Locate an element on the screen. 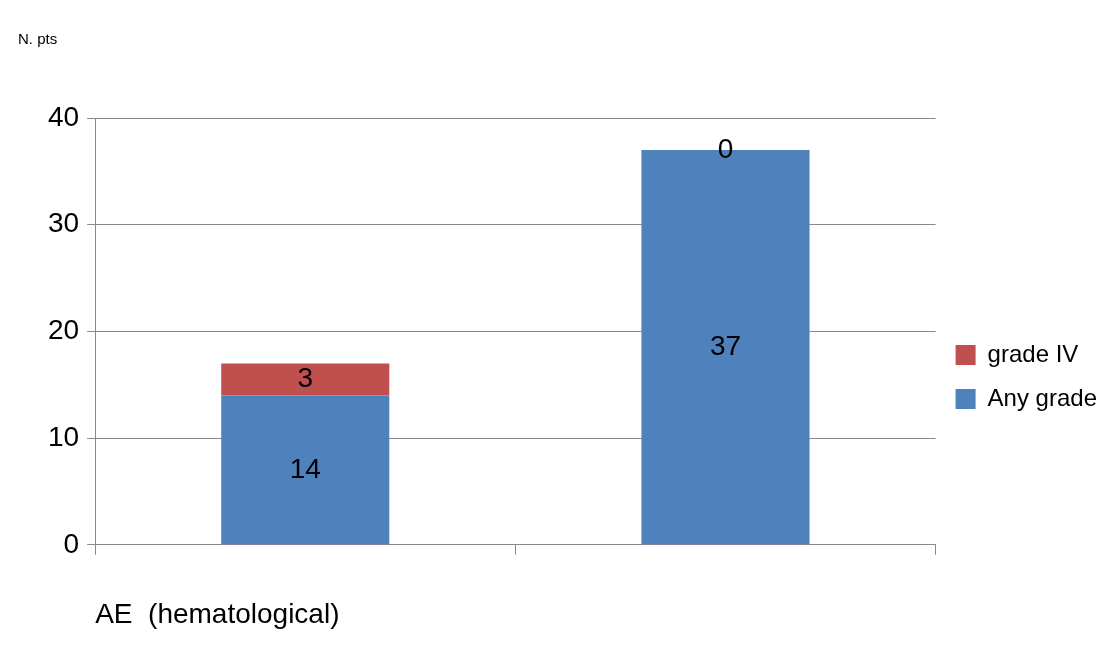 This screenshot has width=1117, height=646. data-label: 3 is located at coordinates (305, 378).